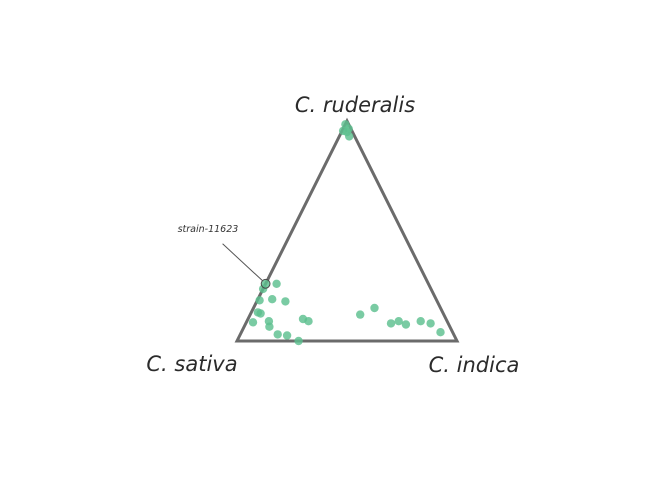 The width and height of the screenshot is (667, 500). I want to click on ternary-frame, so click(347, 231).